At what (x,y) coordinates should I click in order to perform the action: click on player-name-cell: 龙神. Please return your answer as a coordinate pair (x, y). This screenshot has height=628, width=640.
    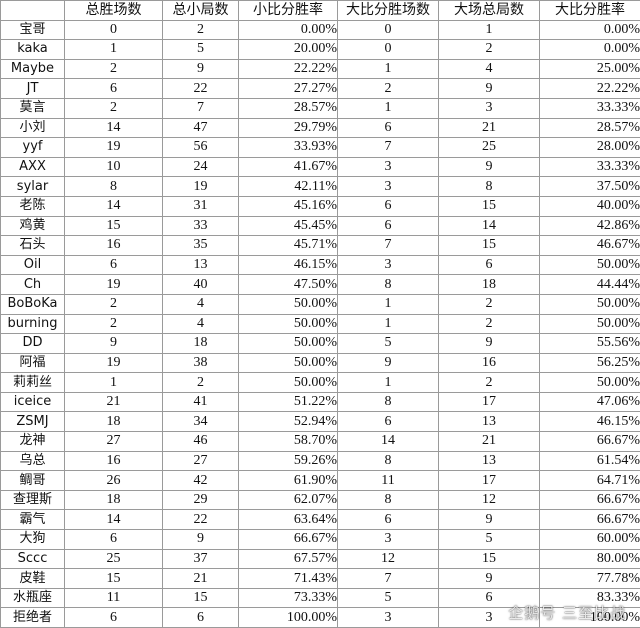
    Looking at the image, I should click on (33, 442).